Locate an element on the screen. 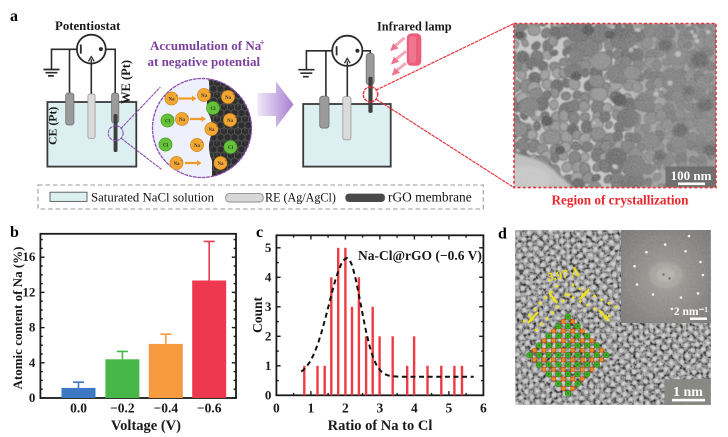  svg-text: a is located at coordinates (14, 16).